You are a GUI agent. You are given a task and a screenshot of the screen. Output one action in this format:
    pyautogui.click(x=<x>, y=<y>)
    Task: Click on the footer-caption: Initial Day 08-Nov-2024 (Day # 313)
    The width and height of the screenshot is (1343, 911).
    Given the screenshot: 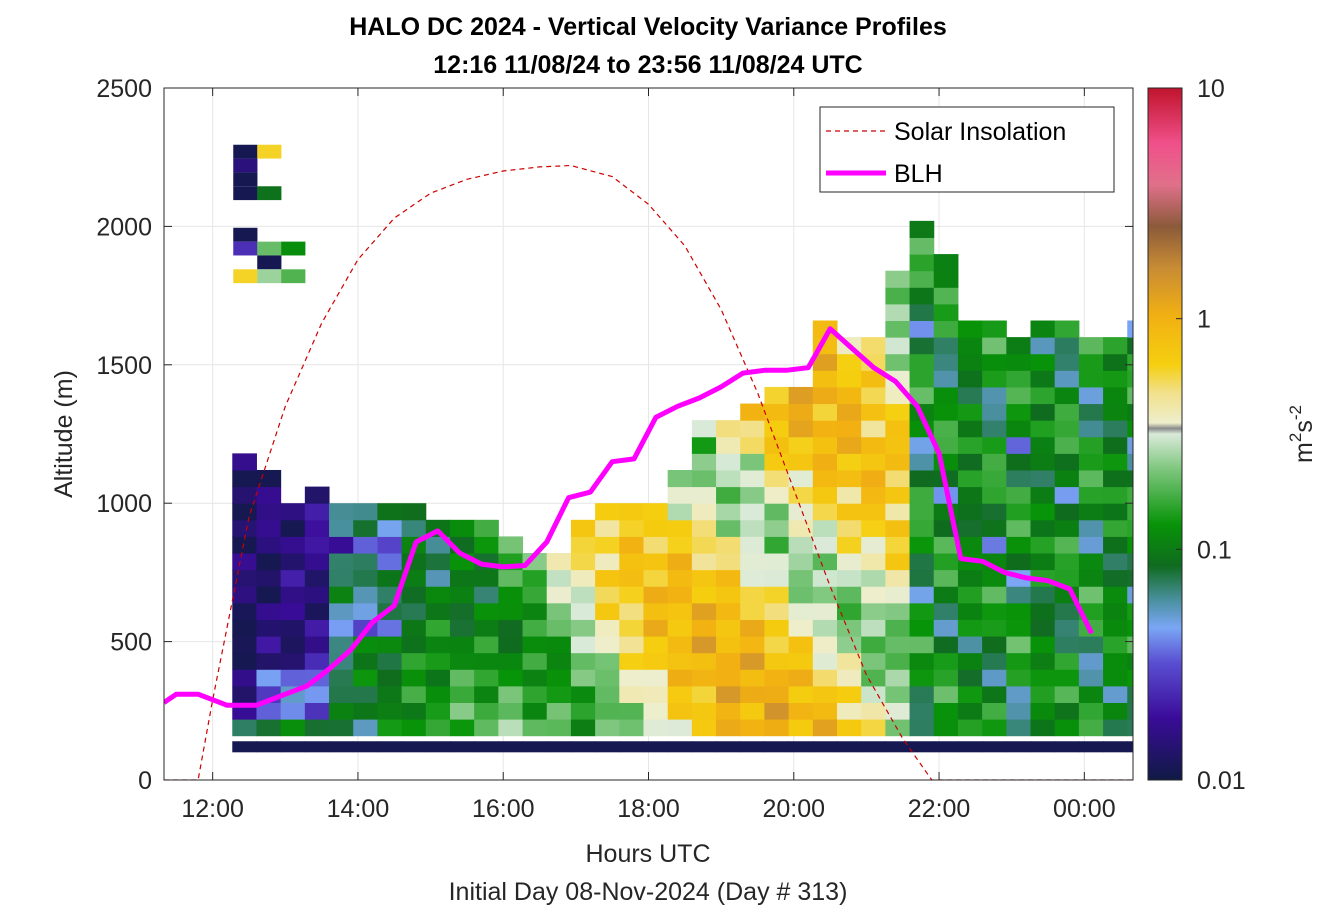 What is the action you would take?
    pyautogui.click(x=648, y=892)
    